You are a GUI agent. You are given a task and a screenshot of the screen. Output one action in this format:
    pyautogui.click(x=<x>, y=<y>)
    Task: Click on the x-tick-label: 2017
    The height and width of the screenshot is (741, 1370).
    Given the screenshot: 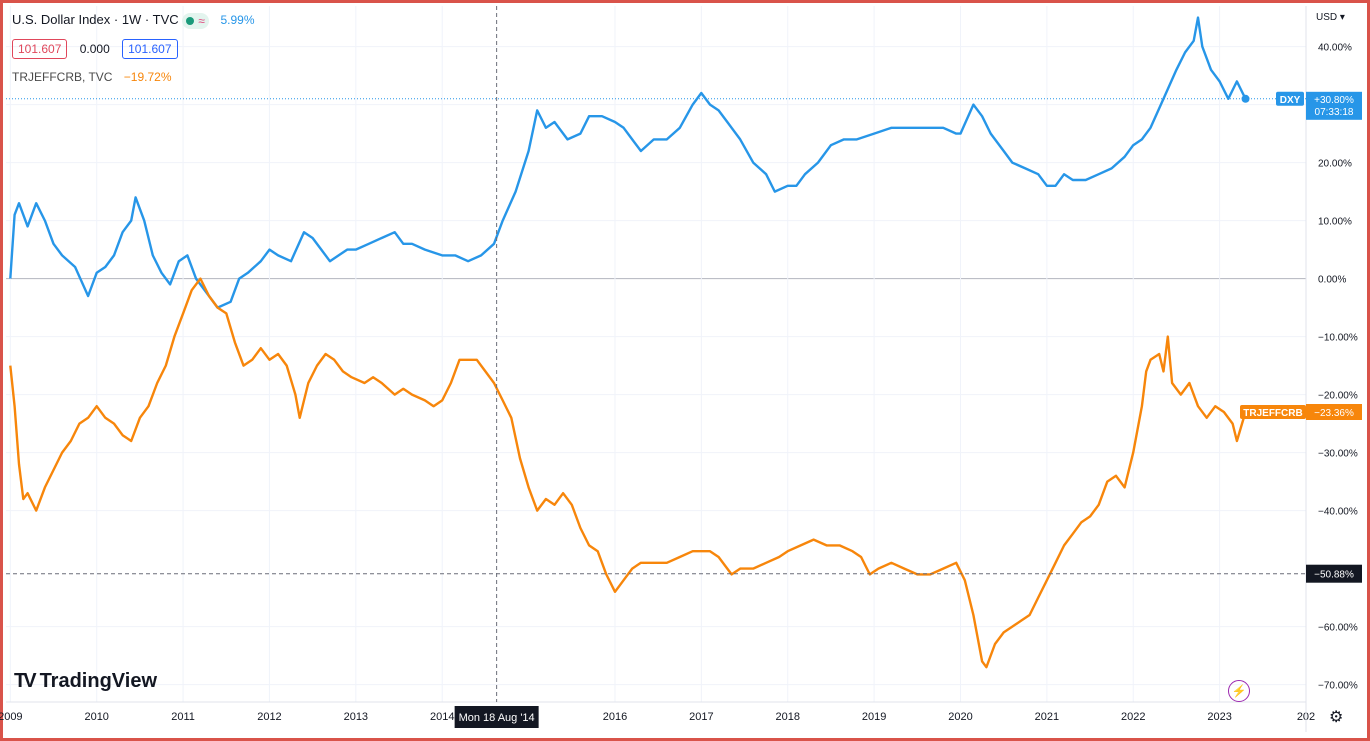 What is the action you would take?
    pyautogui.click(x=701, y=717)
    